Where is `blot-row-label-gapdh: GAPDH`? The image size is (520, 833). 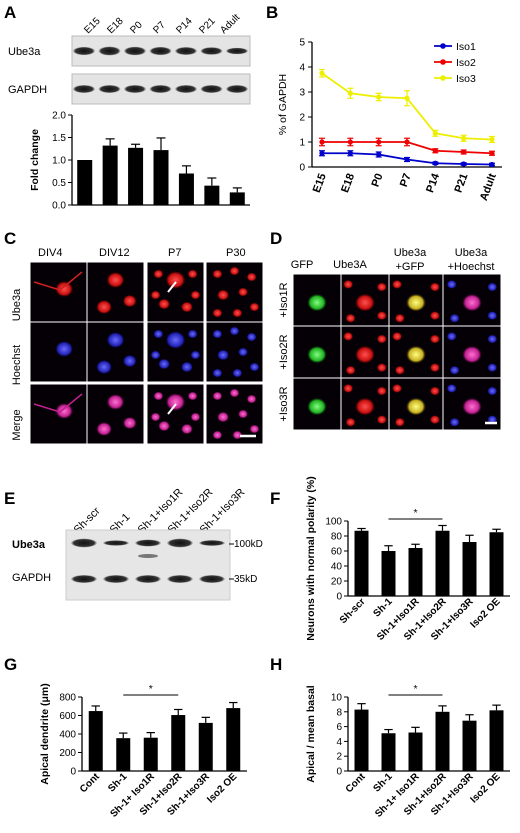
blot-row-label-gapdh: GAPDH is located at coordinates (31, 578).